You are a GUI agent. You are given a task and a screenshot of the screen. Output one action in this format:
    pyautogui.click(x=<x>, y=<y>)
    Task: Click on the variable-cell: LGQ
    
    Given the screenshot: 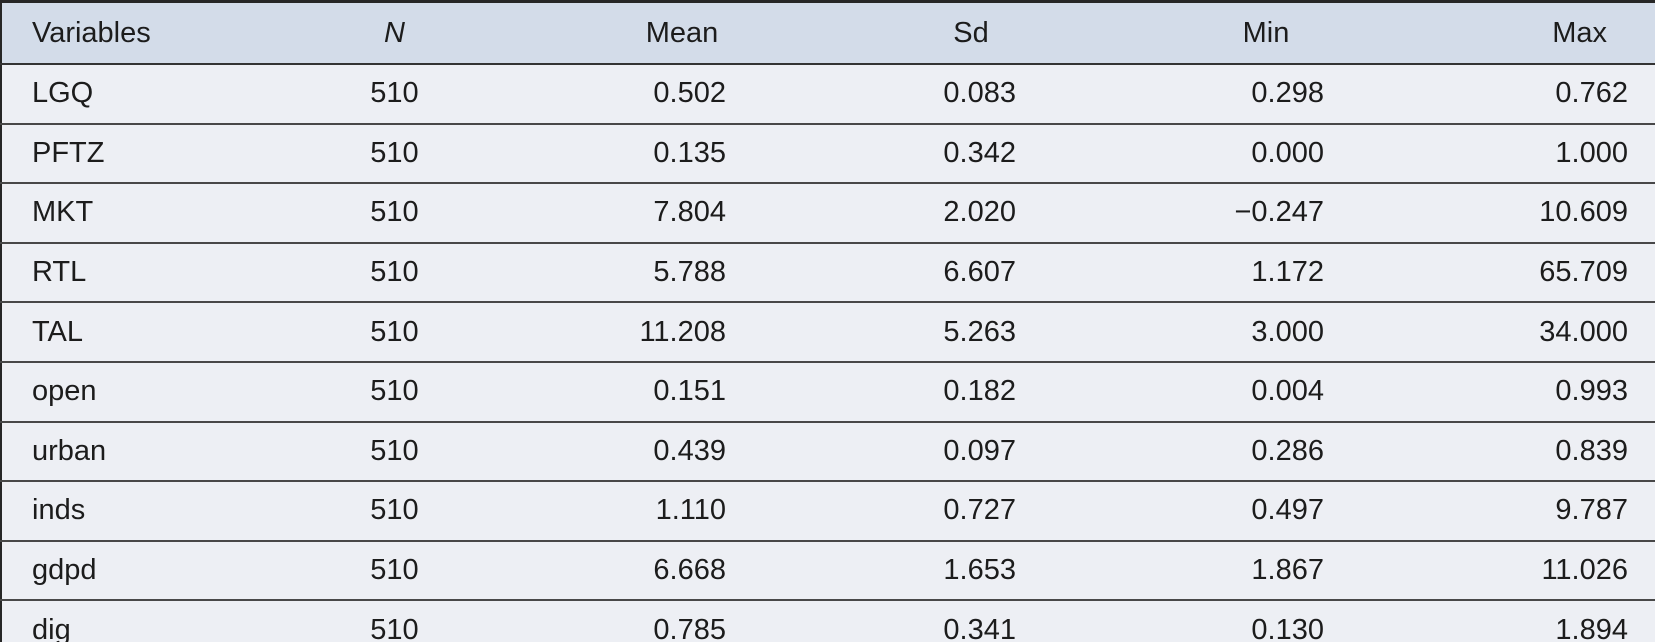 What is the action you would take?
    pyautogui.click(x=126, y=94)
    